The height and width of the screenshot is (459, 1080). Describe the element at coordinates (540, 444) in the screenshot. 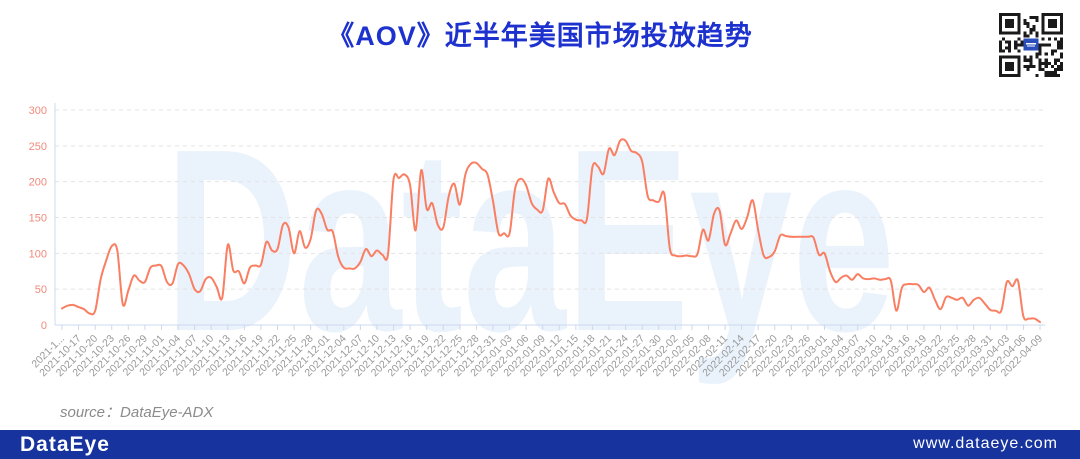

I see `footer-bar: DataEye www.dataeye.com` at that location.